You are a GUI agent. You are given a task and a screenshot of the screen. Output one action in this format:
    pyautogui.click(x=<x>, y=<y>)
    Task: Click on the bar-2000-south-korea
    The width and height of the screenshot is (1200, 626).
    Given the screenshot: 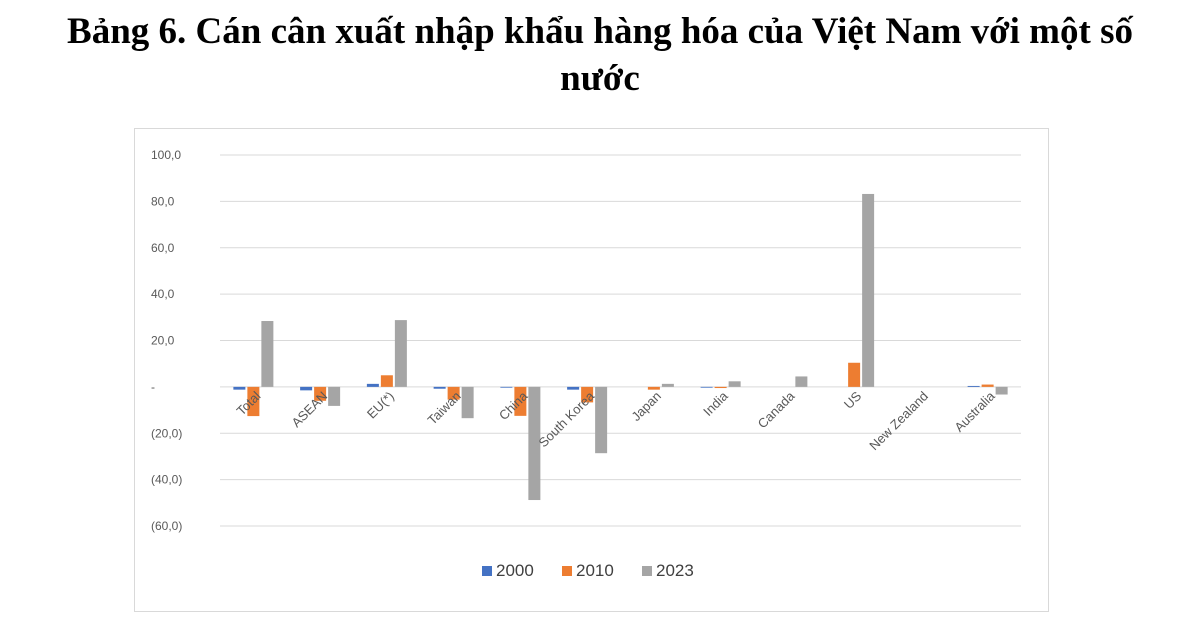 What is the action you would take?
    pyautogui.click(x=573, y=388)
    